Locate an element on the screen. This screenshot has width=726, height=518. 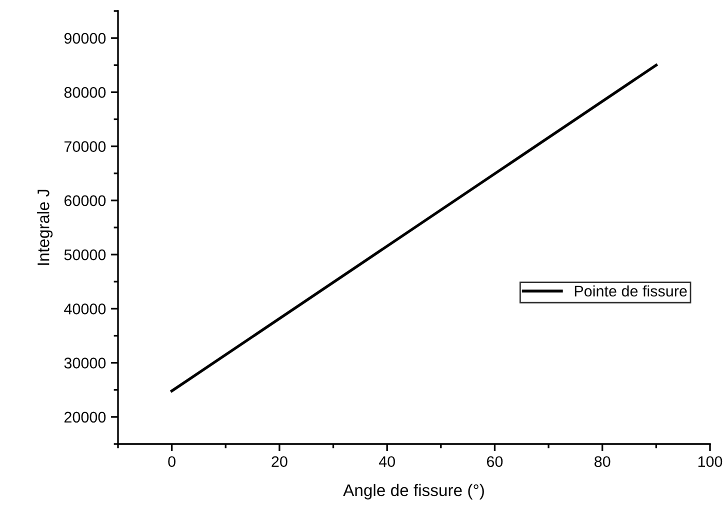
y-tick-label: 40000 is located at coordinates (85, 309).